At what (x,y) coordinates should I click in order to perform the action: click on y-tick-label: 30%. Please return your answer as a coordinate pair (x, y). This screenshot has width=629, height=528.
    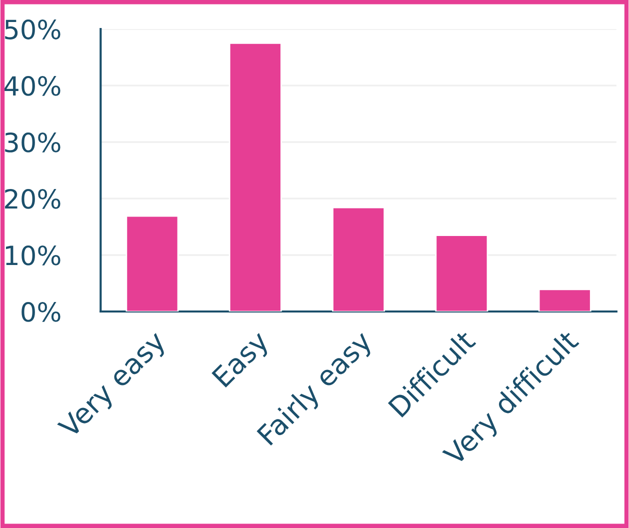
    Looking at the image, I should click on (32, 142).